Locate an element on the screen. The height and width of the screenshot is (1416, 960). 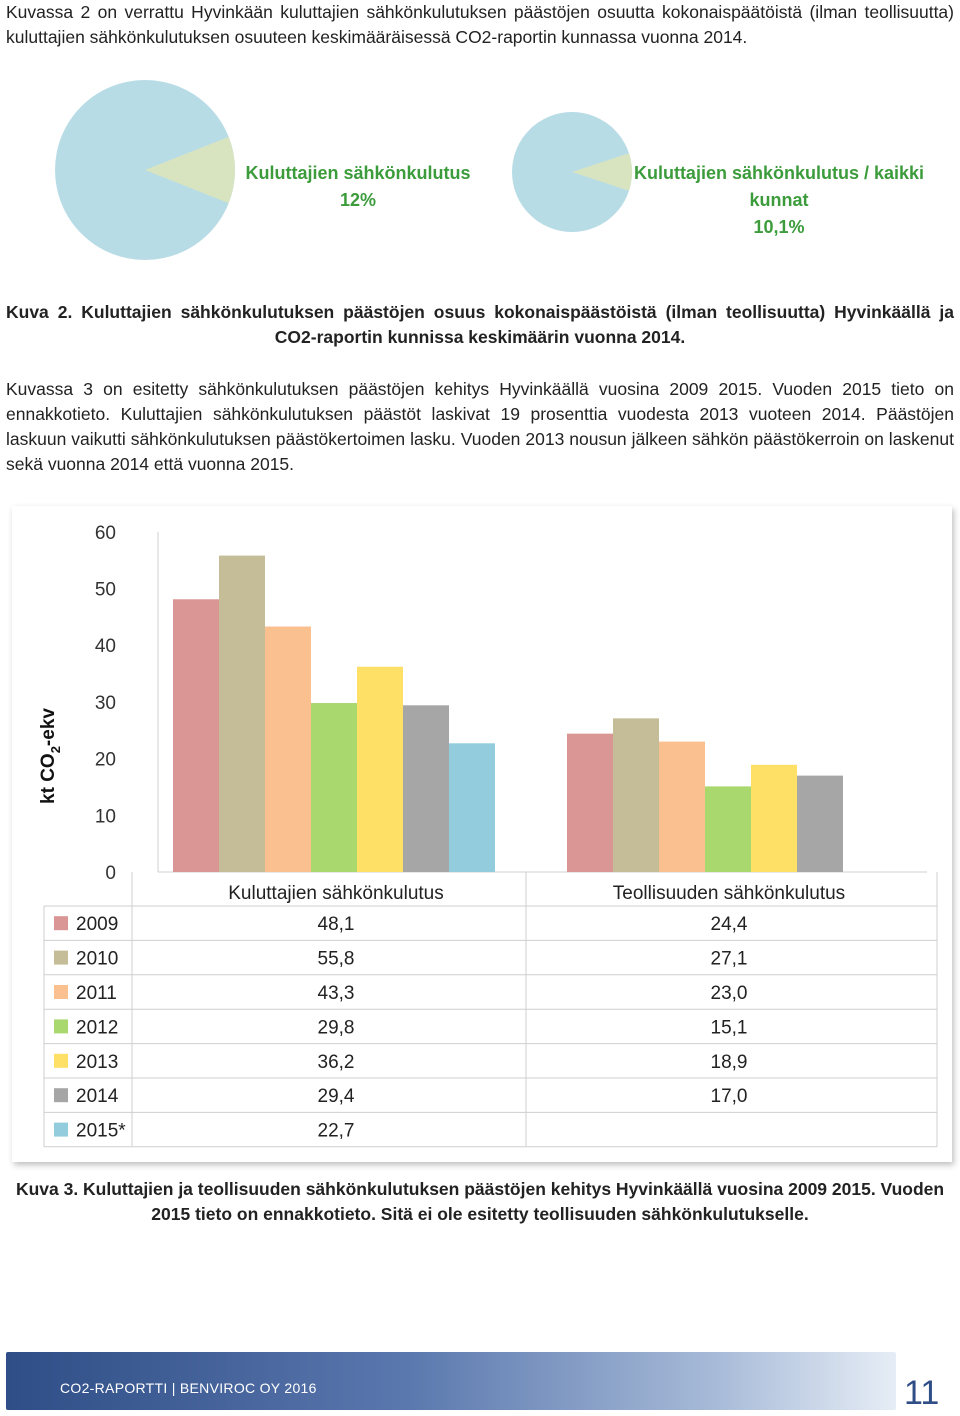
pie1-value: 12% is located at coordinates (358, 200).